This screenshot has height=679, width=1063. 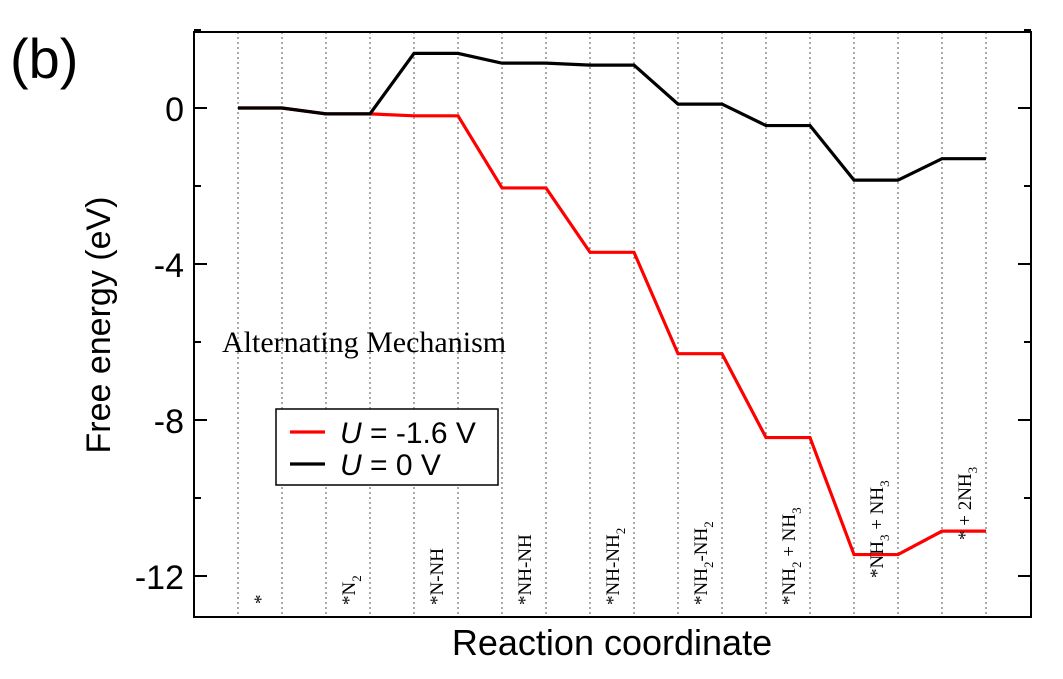 I want to click on state-label-2: *N-NH, so click(x=437, y=576).